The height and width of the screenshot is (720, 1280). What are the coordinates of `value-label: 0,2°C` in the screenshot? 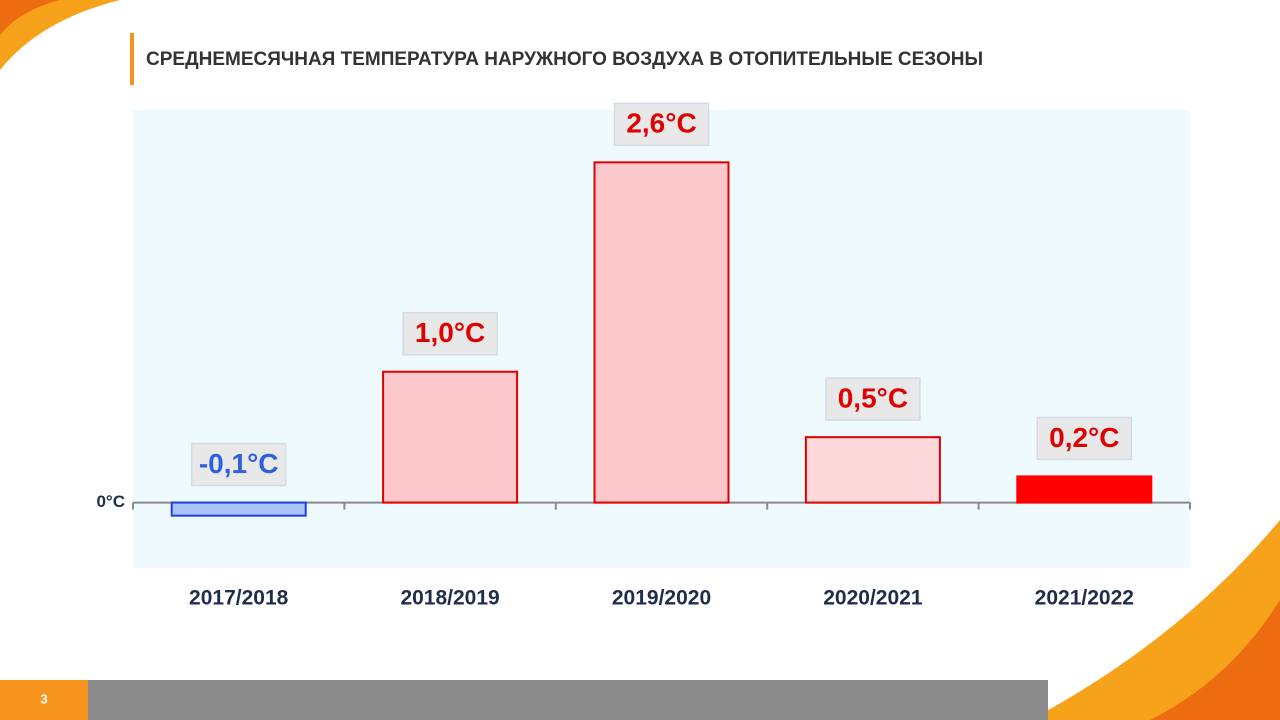 It's located at (1084, 437).